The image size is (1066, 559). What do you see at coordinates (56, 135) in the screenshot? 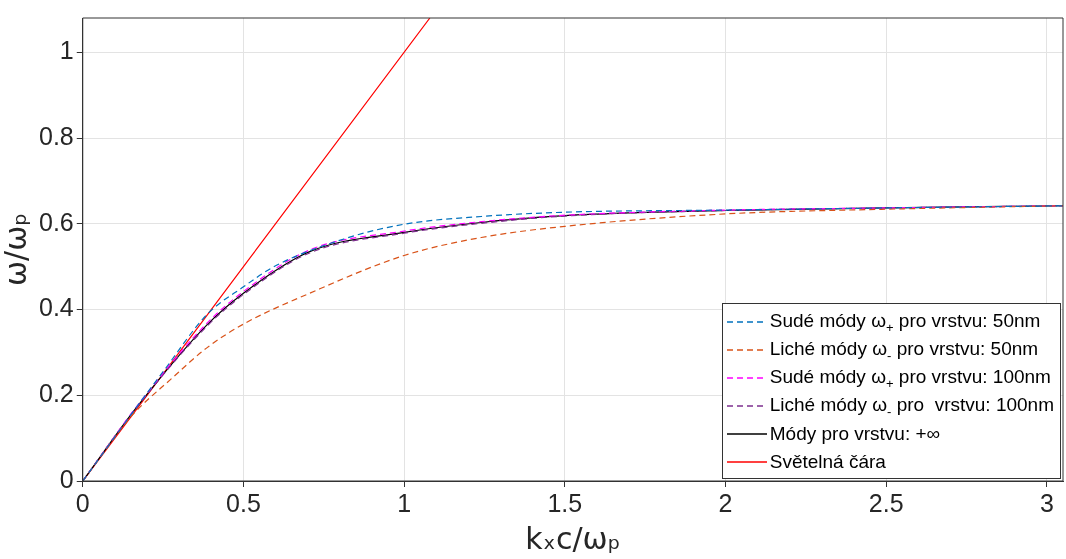
I see `y-tick-label: 0.8` at bounding box center [56, 135].